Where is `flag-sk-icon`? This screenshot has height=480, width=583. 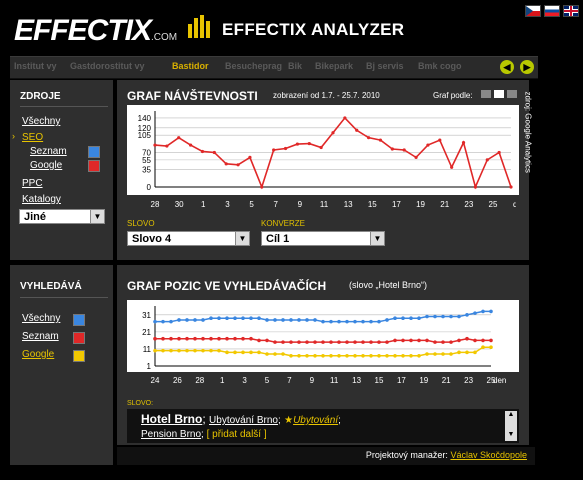 flag-sk-icon is located at coordinates (552, 11).